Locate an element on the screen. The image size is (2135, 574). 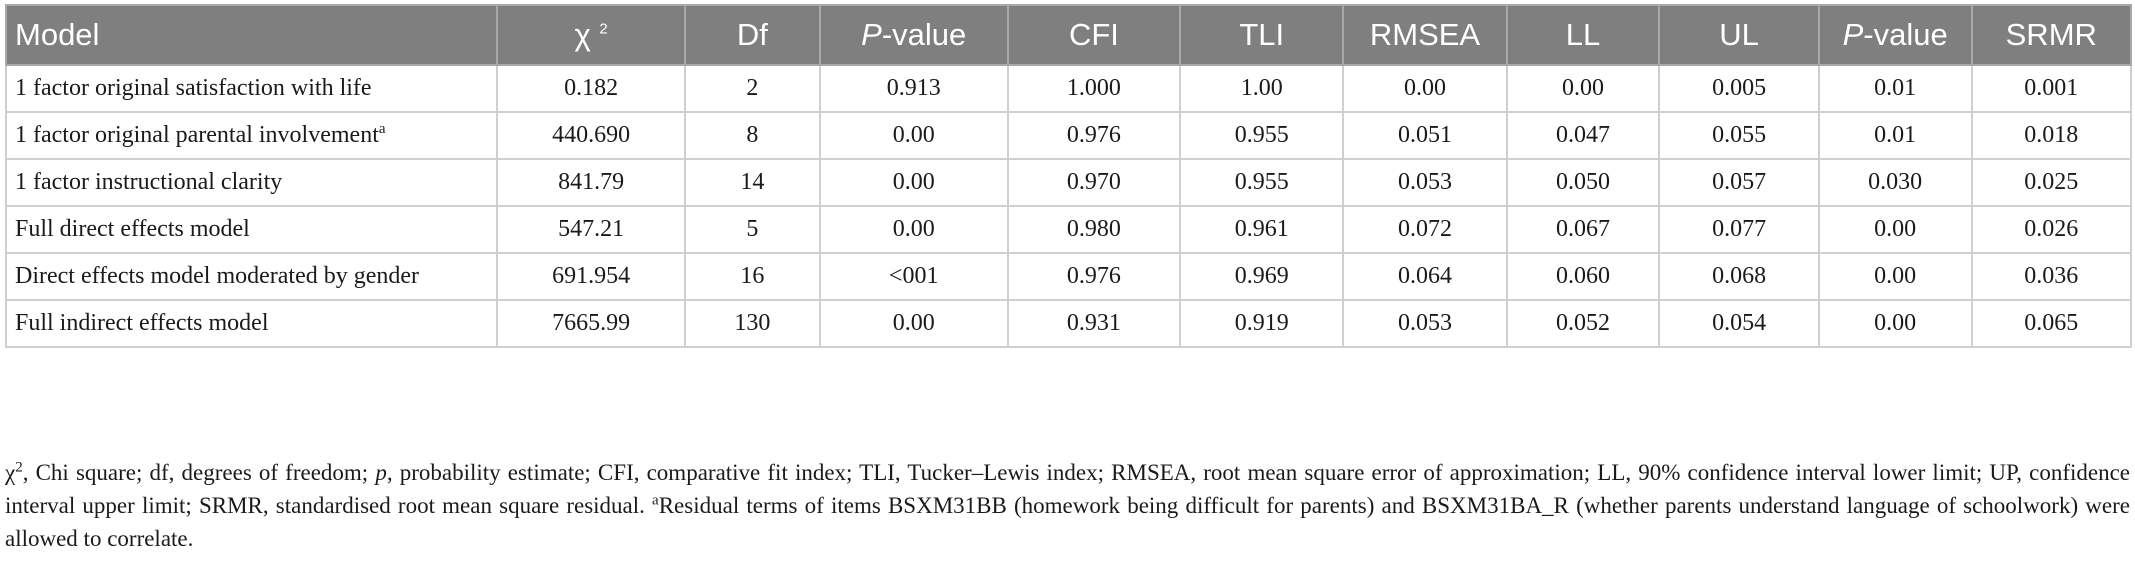
cell-df: 5 is located at coordinates (752, 229).